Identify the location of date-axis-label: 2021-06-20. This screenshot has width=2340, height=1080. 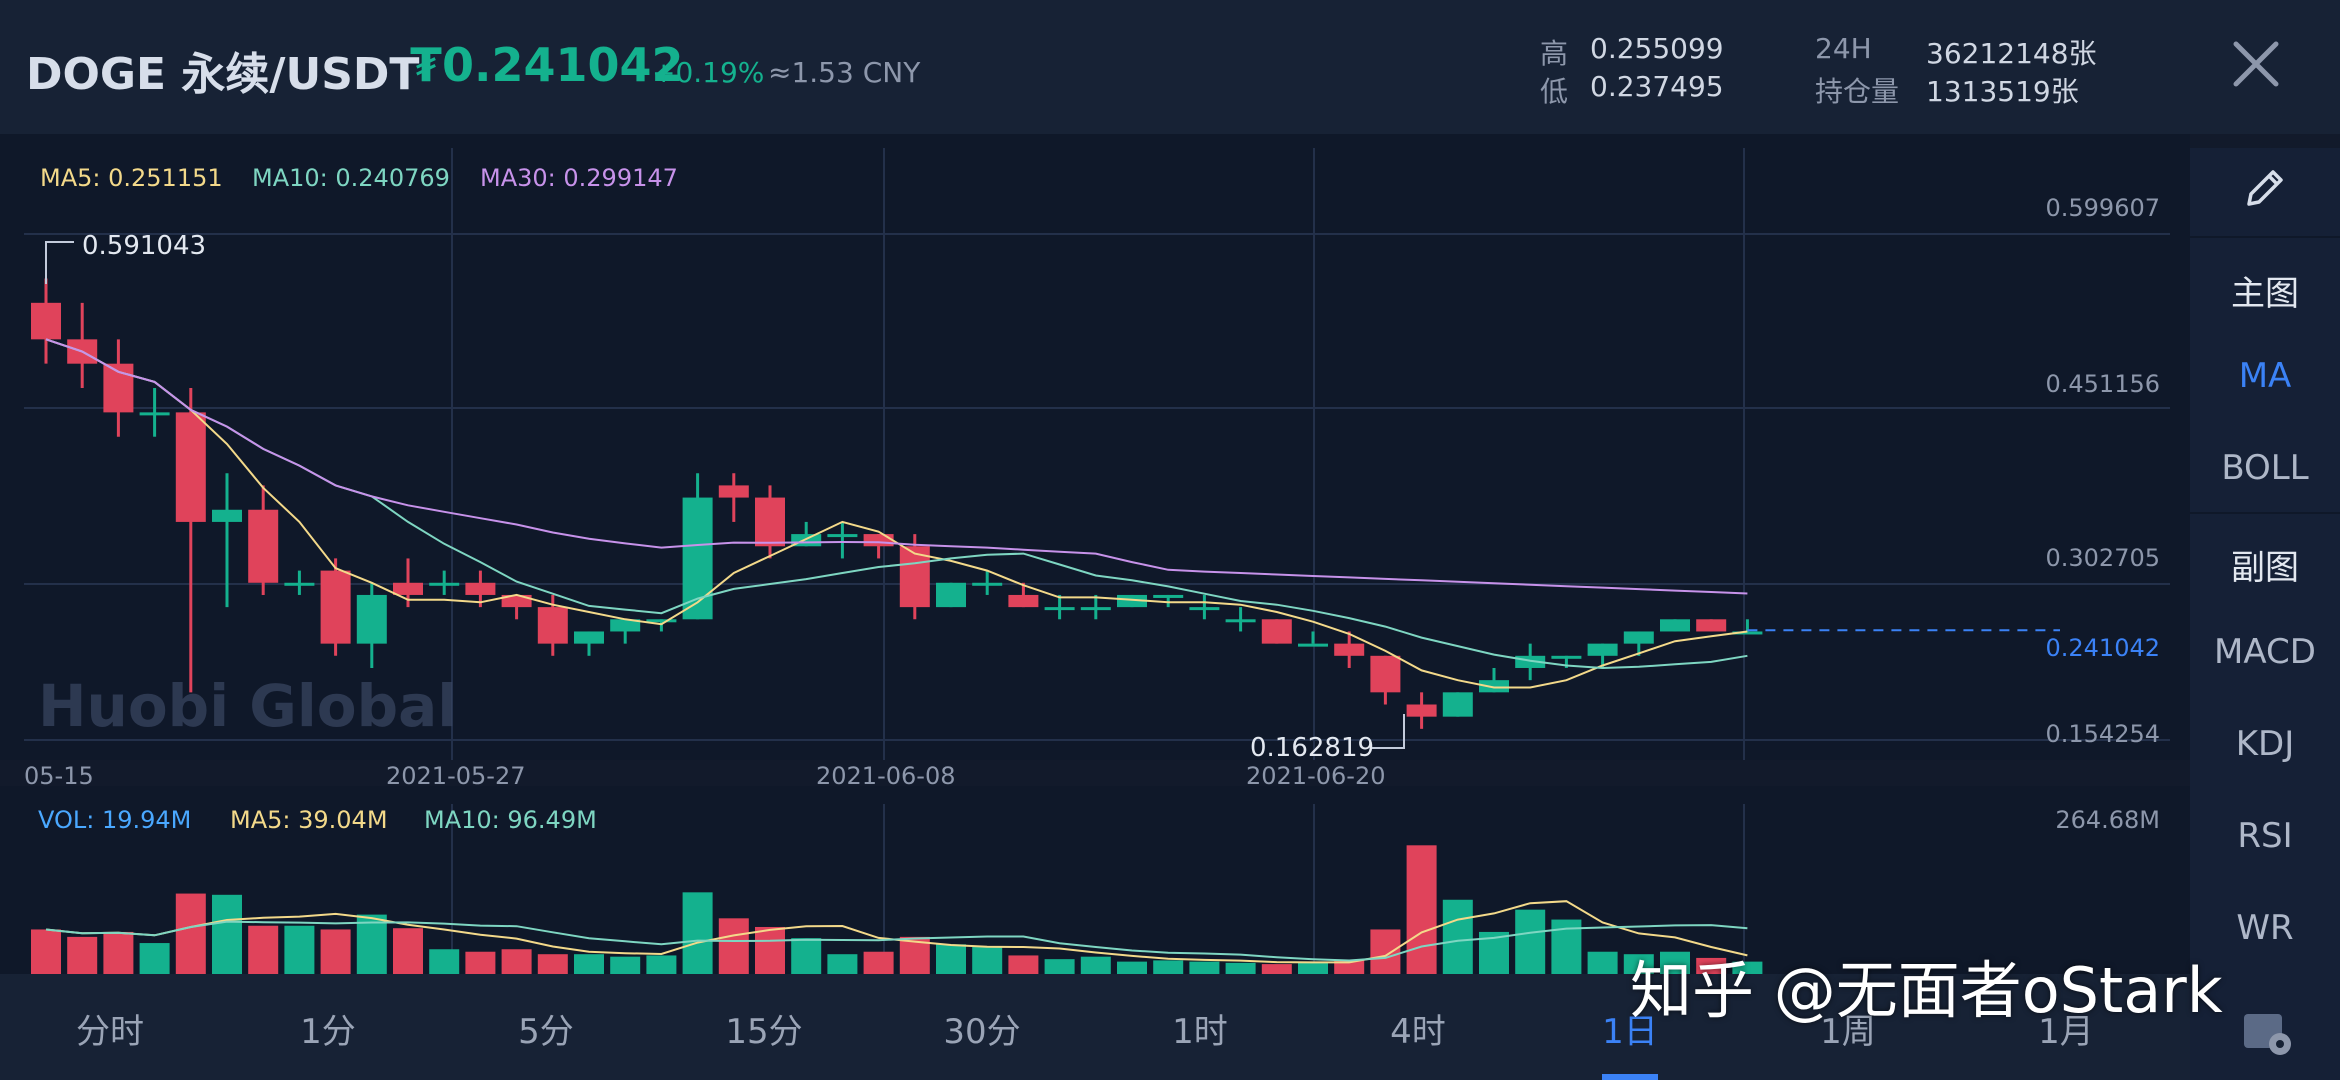
(1315, 776).